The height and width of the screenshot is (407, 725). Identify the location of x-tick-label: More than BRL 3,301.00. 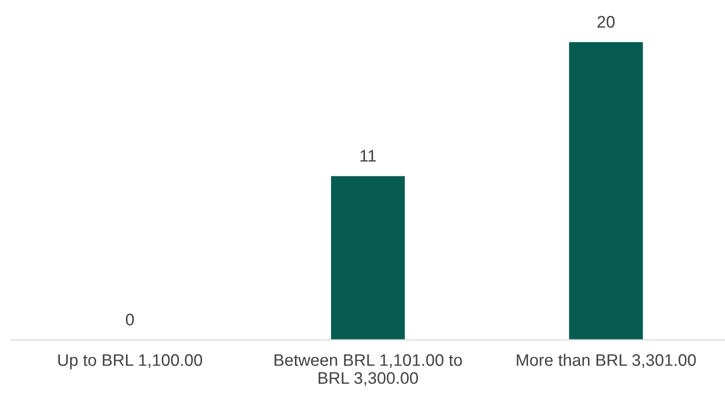
(606, 361).